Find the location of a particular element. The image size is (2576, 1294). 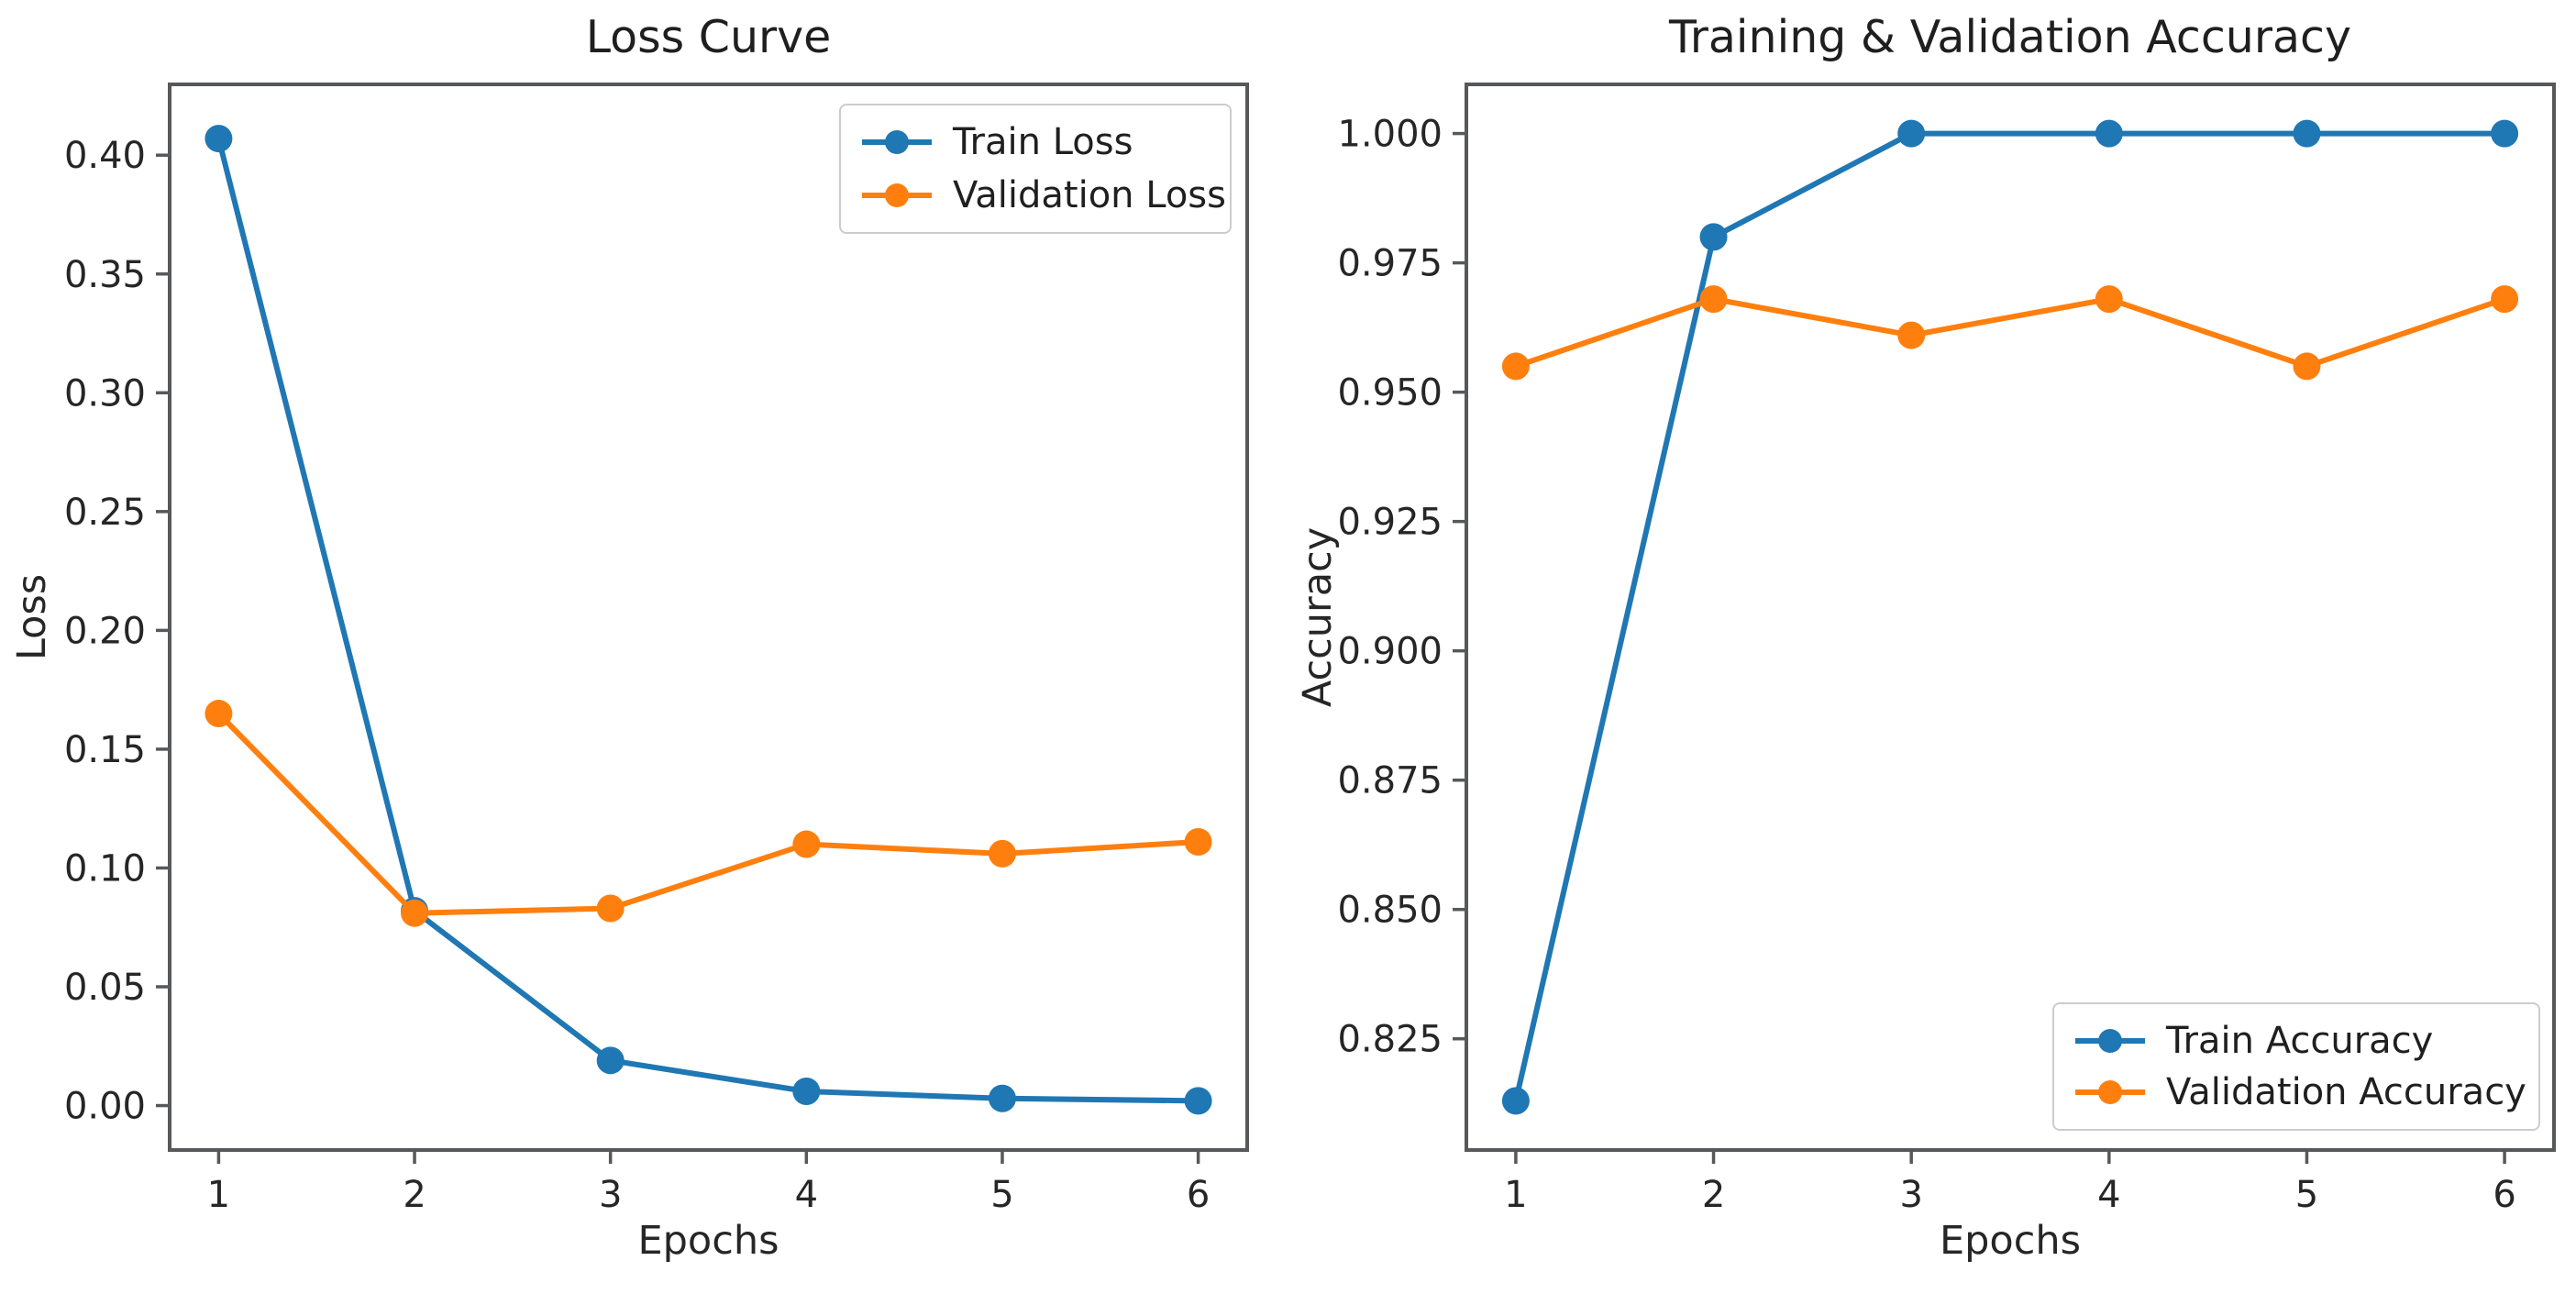

validation-accuracy-line is located at coordinates (2010, 333).